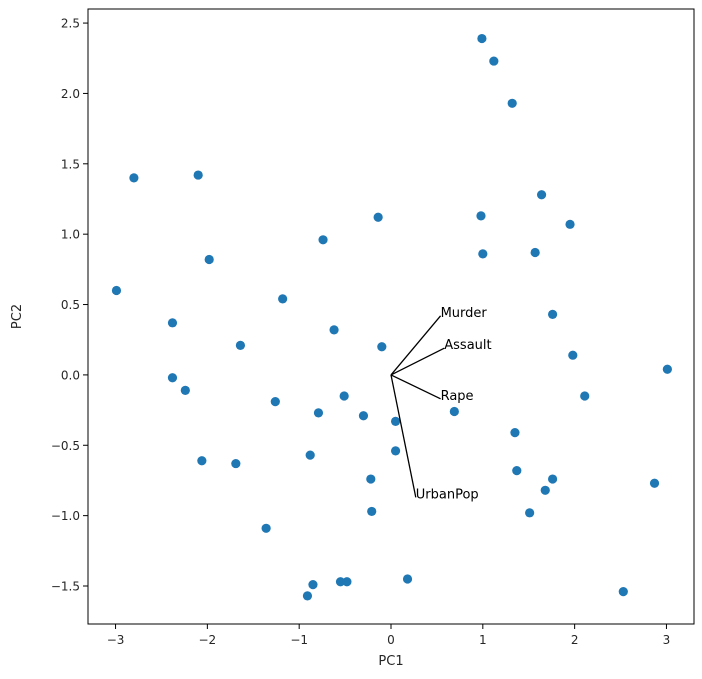 Image resolution: width=702 pixels, height=679 pixels. I want to click on loadings-layer: Murder Assault Rape UrbanPop, so click(441, 404).